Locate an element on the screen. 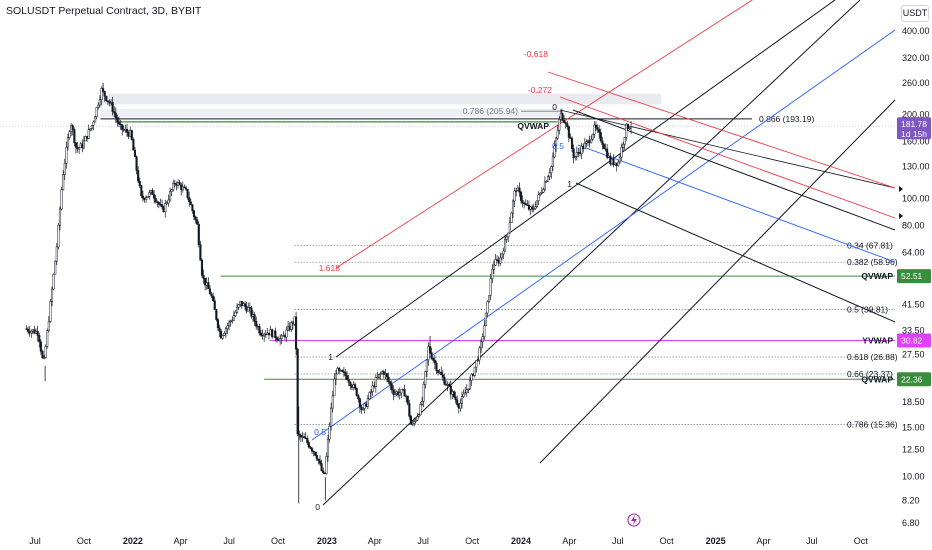 The width and height of the screenshot is (932, 550). price-tick-label: 18.50 is located at coordinates (913, 402).